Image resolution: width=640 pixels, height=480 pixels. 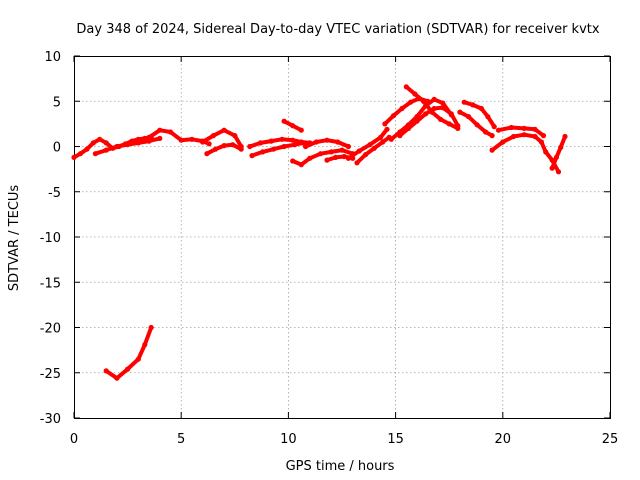 What do you see at coordinates (340, 466) in the screenshot?
I see `x-axis-title: GPS time / hours` at bounding box center [340, 466].